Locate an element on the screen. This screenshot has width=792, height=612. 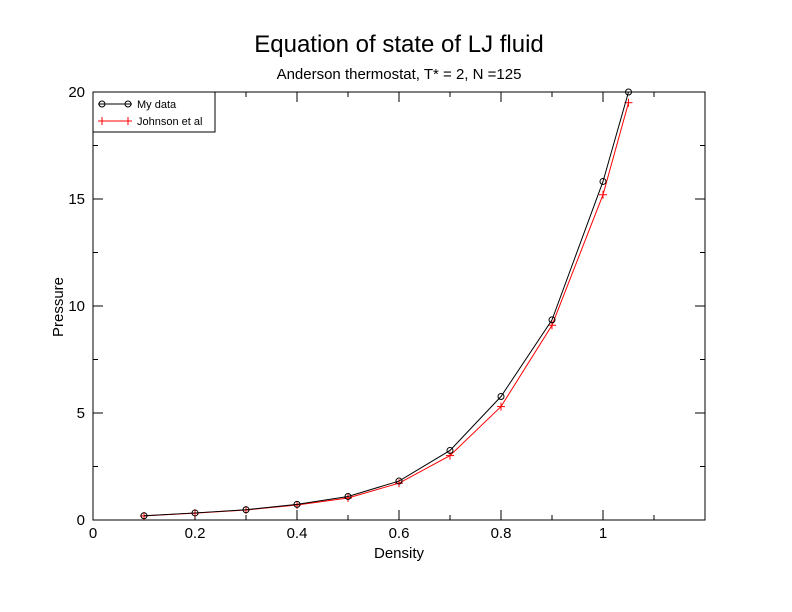
x-tick-label: 0.6 is located at coordinates (399, 533).